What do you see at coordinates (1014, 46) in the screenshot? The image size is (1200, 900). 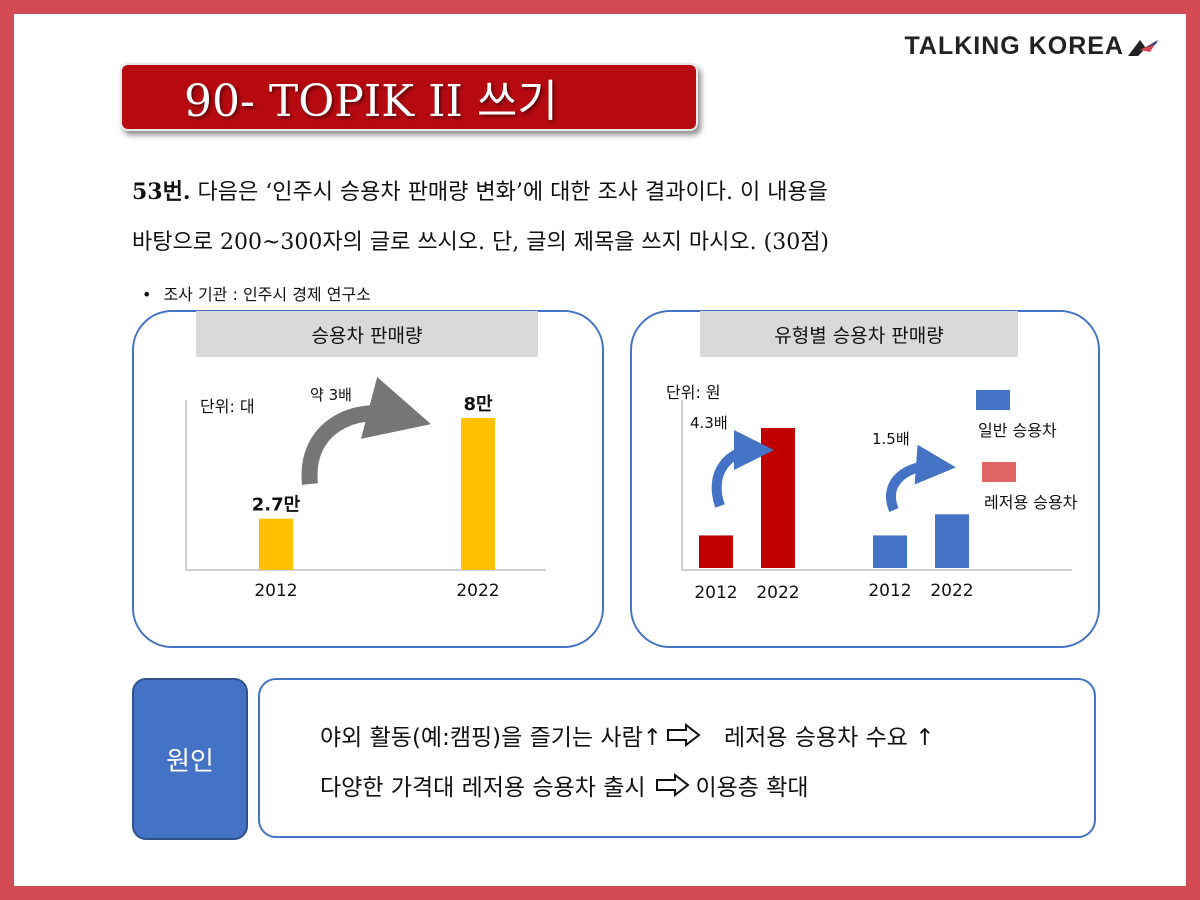 I see `brand-name: TALKING KOREA` at bounding box center [1014, 46].